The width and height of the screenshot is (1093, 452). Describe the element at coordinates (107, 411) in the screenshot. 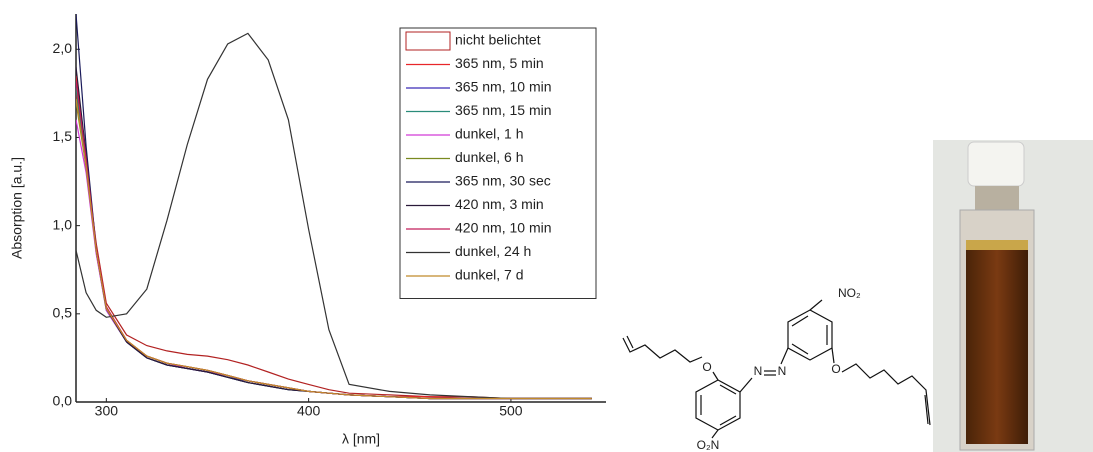

I see `x-tick-label: 300` at that location.